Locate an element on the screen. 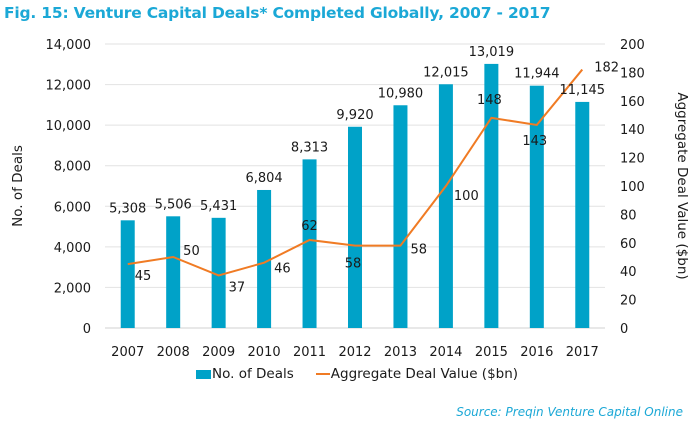  y2-tick-label: 80 is located at coordinates (628, 215).